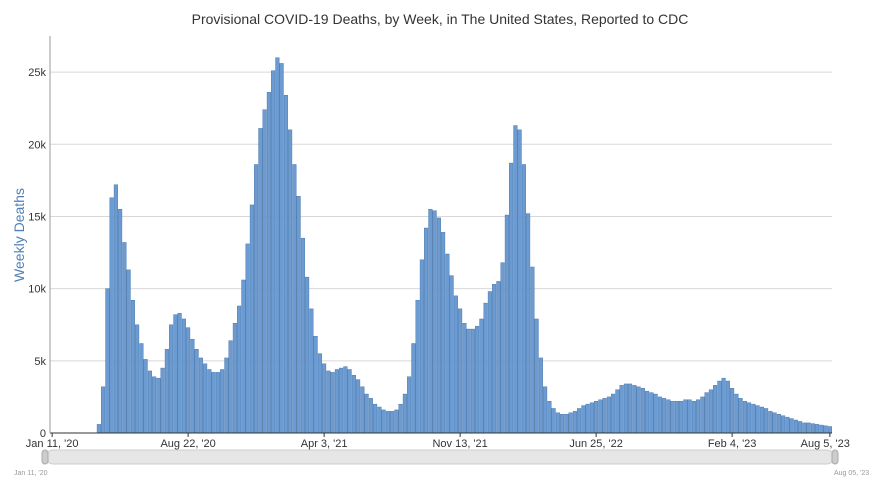 The width and height of the screenshot is (880, 484). What do you see at coordinates (835, 457) in the screenshot?
I see `navigator-right-handle` at bounding box center [835, 457].